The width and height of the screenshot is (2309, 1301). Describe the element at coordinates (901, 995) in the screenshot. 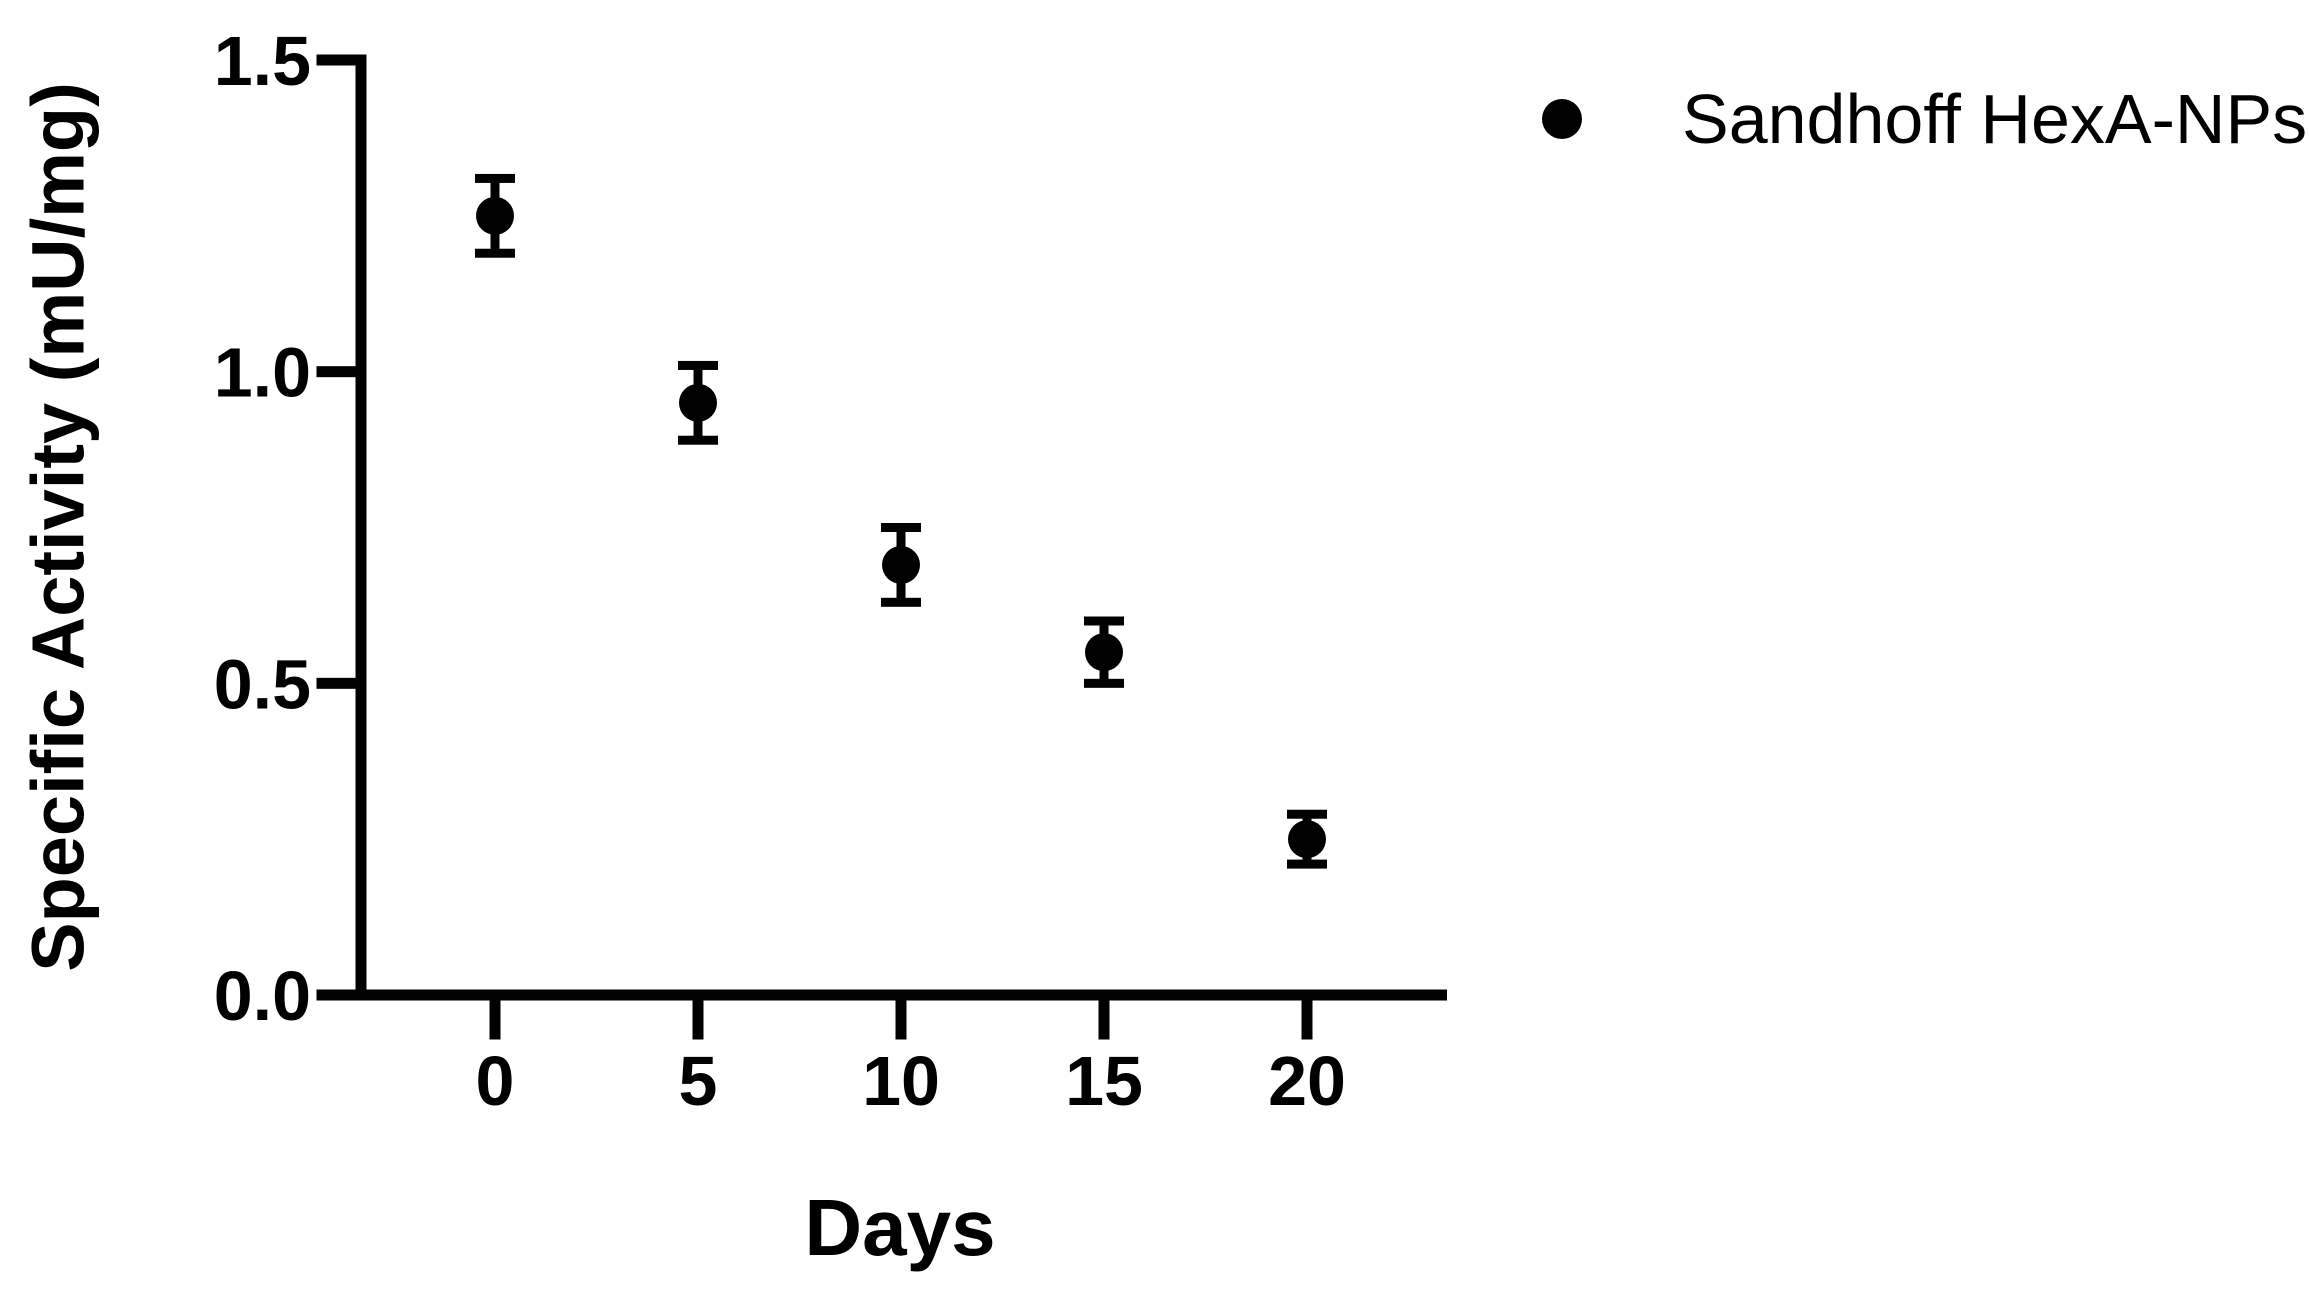

I see `x-axis-spine` at that location.